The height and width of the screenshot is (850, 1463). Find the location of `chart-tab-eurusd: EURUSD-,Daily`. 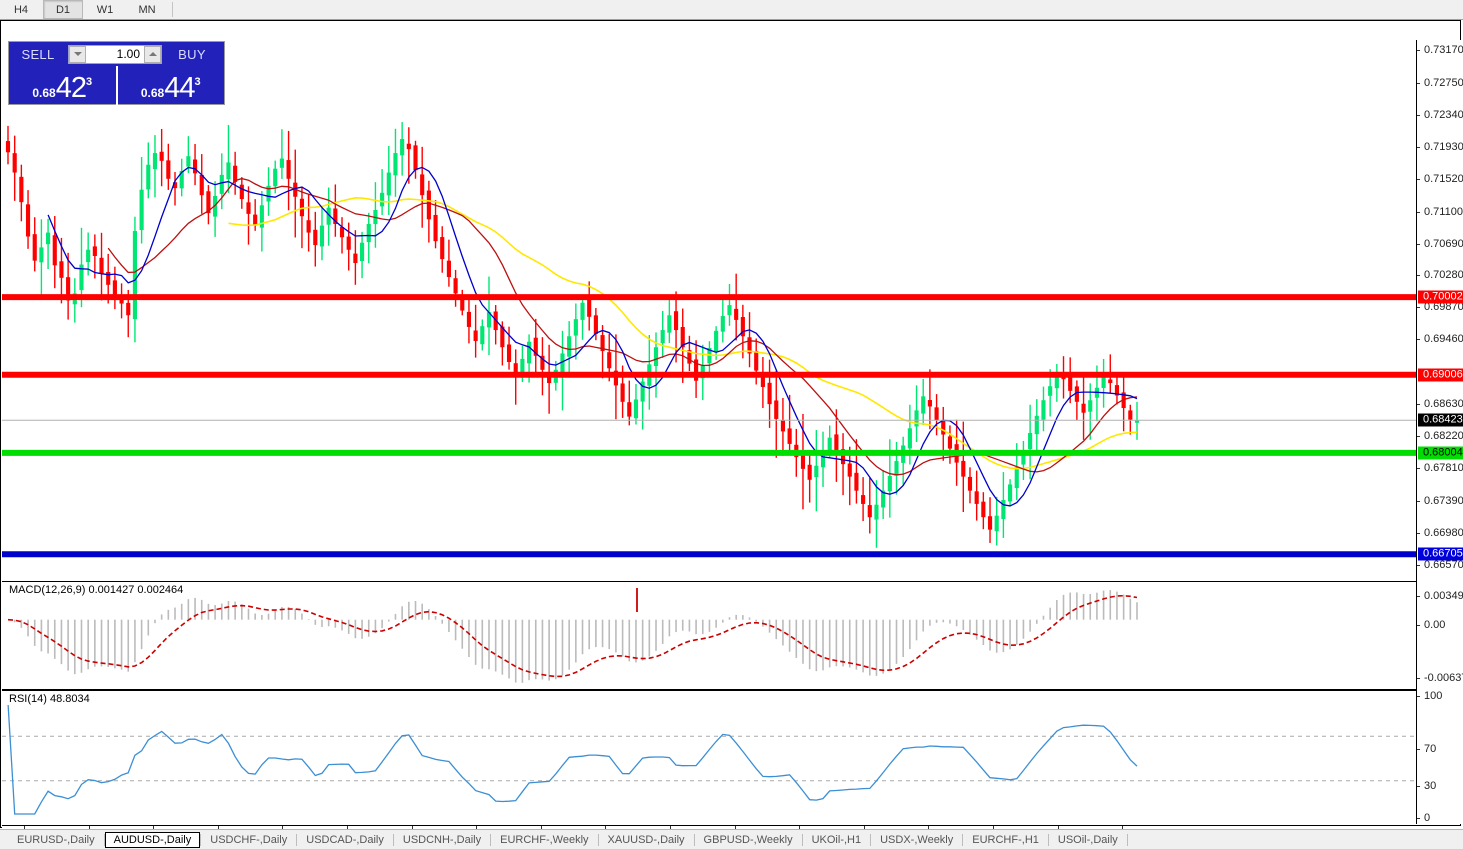

chart-tab-eurusd: EURUSD-,Daily is located at coordinates (56, 840).